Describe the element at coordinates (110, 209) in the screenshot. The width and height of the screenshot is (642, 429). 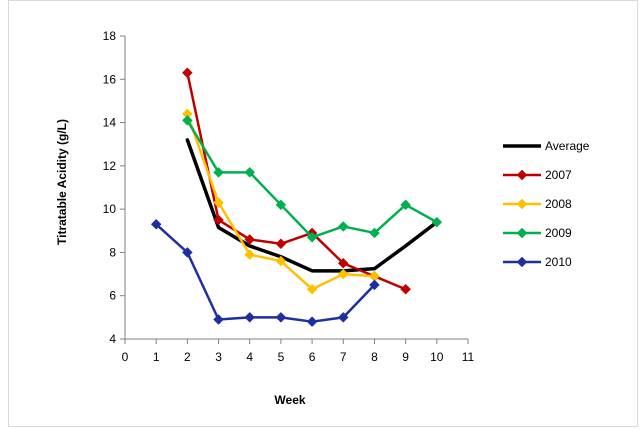
I see `y-tick-label: 10` at that location.